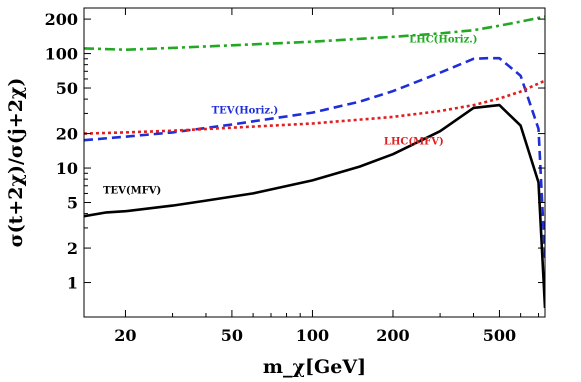  I want to click on x-tick-label: 20, so click(125, 335).